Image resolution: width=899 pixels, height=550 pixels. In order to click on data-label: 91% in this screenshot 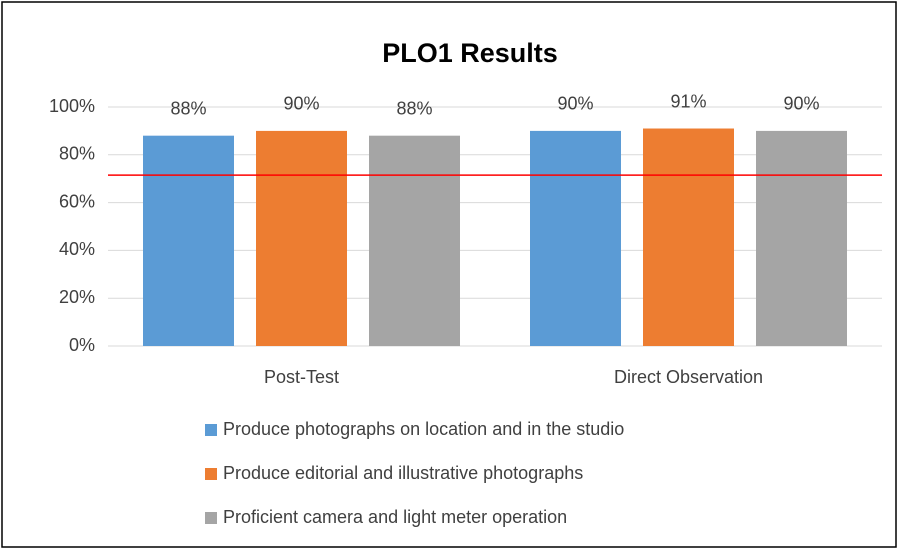, I will do `click(688, 101)`.